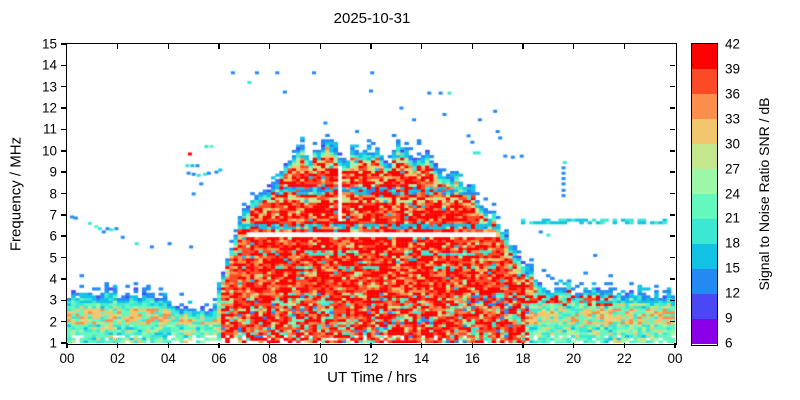  What do you see at coordinates (733, 193) in the screenshot?
I see `colorbar-tick-label: 24` at bounding box center [733, 193].